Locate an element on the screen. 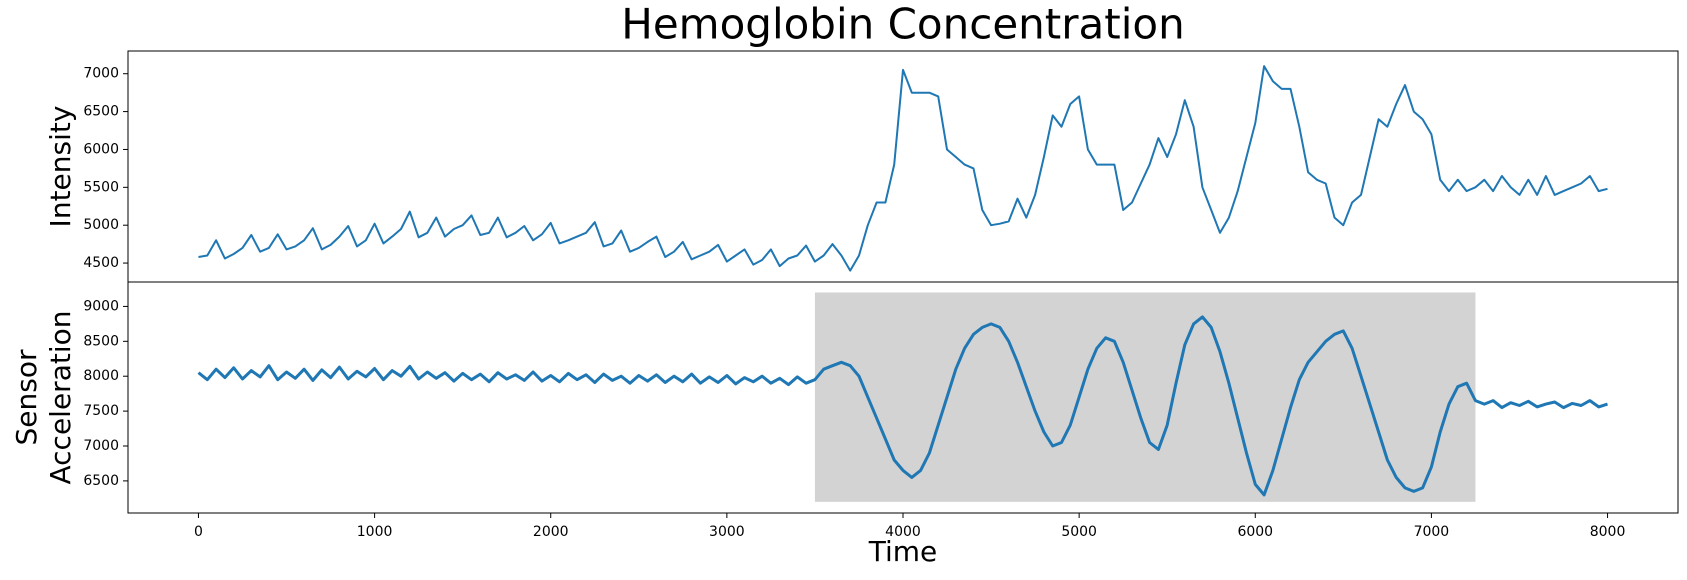 The width and height of the screenshot is (1687, 580). y-tick-label: 8500 is located at coordinates (101, 341).